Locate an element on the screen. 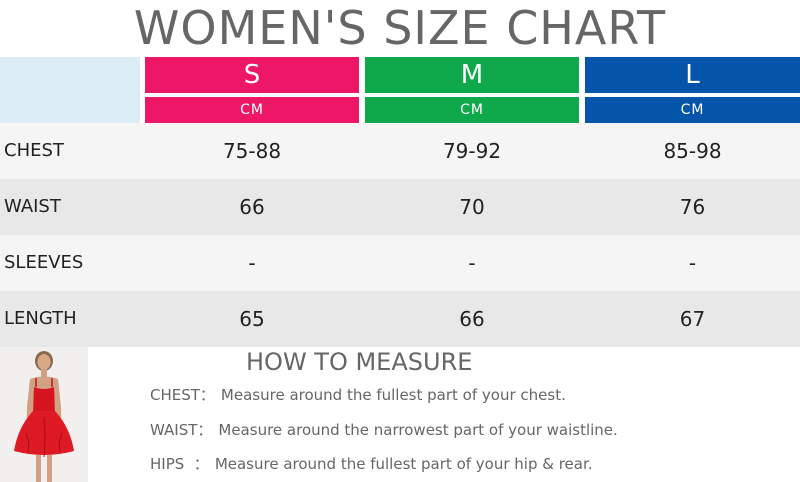 The height and width of the screenshot is (482, 800). model-photo is located at coordinates (44, 414).